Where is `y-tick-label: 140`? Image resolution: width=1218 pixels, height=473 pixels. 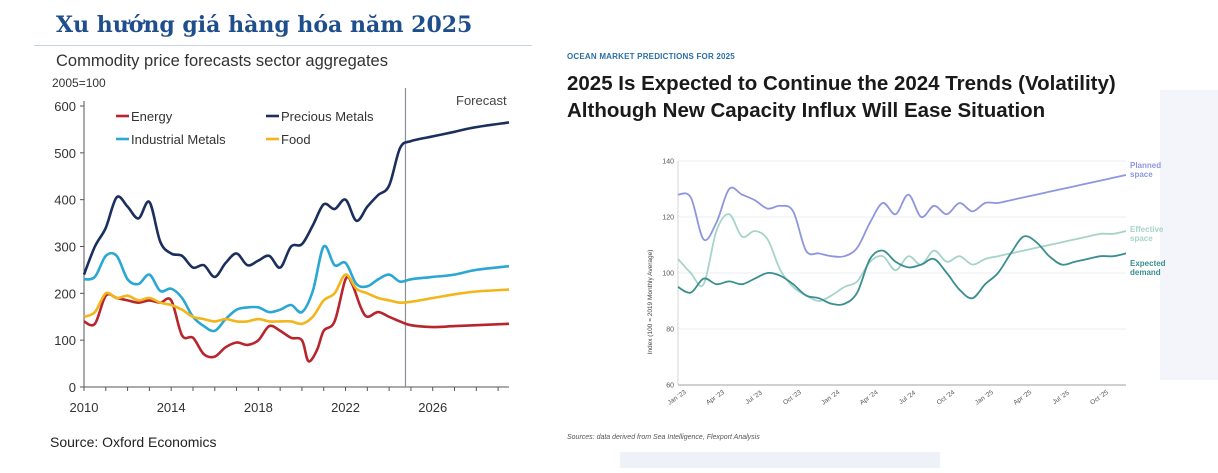
y-tick-label: 140 is located at coordinates (668, 162).